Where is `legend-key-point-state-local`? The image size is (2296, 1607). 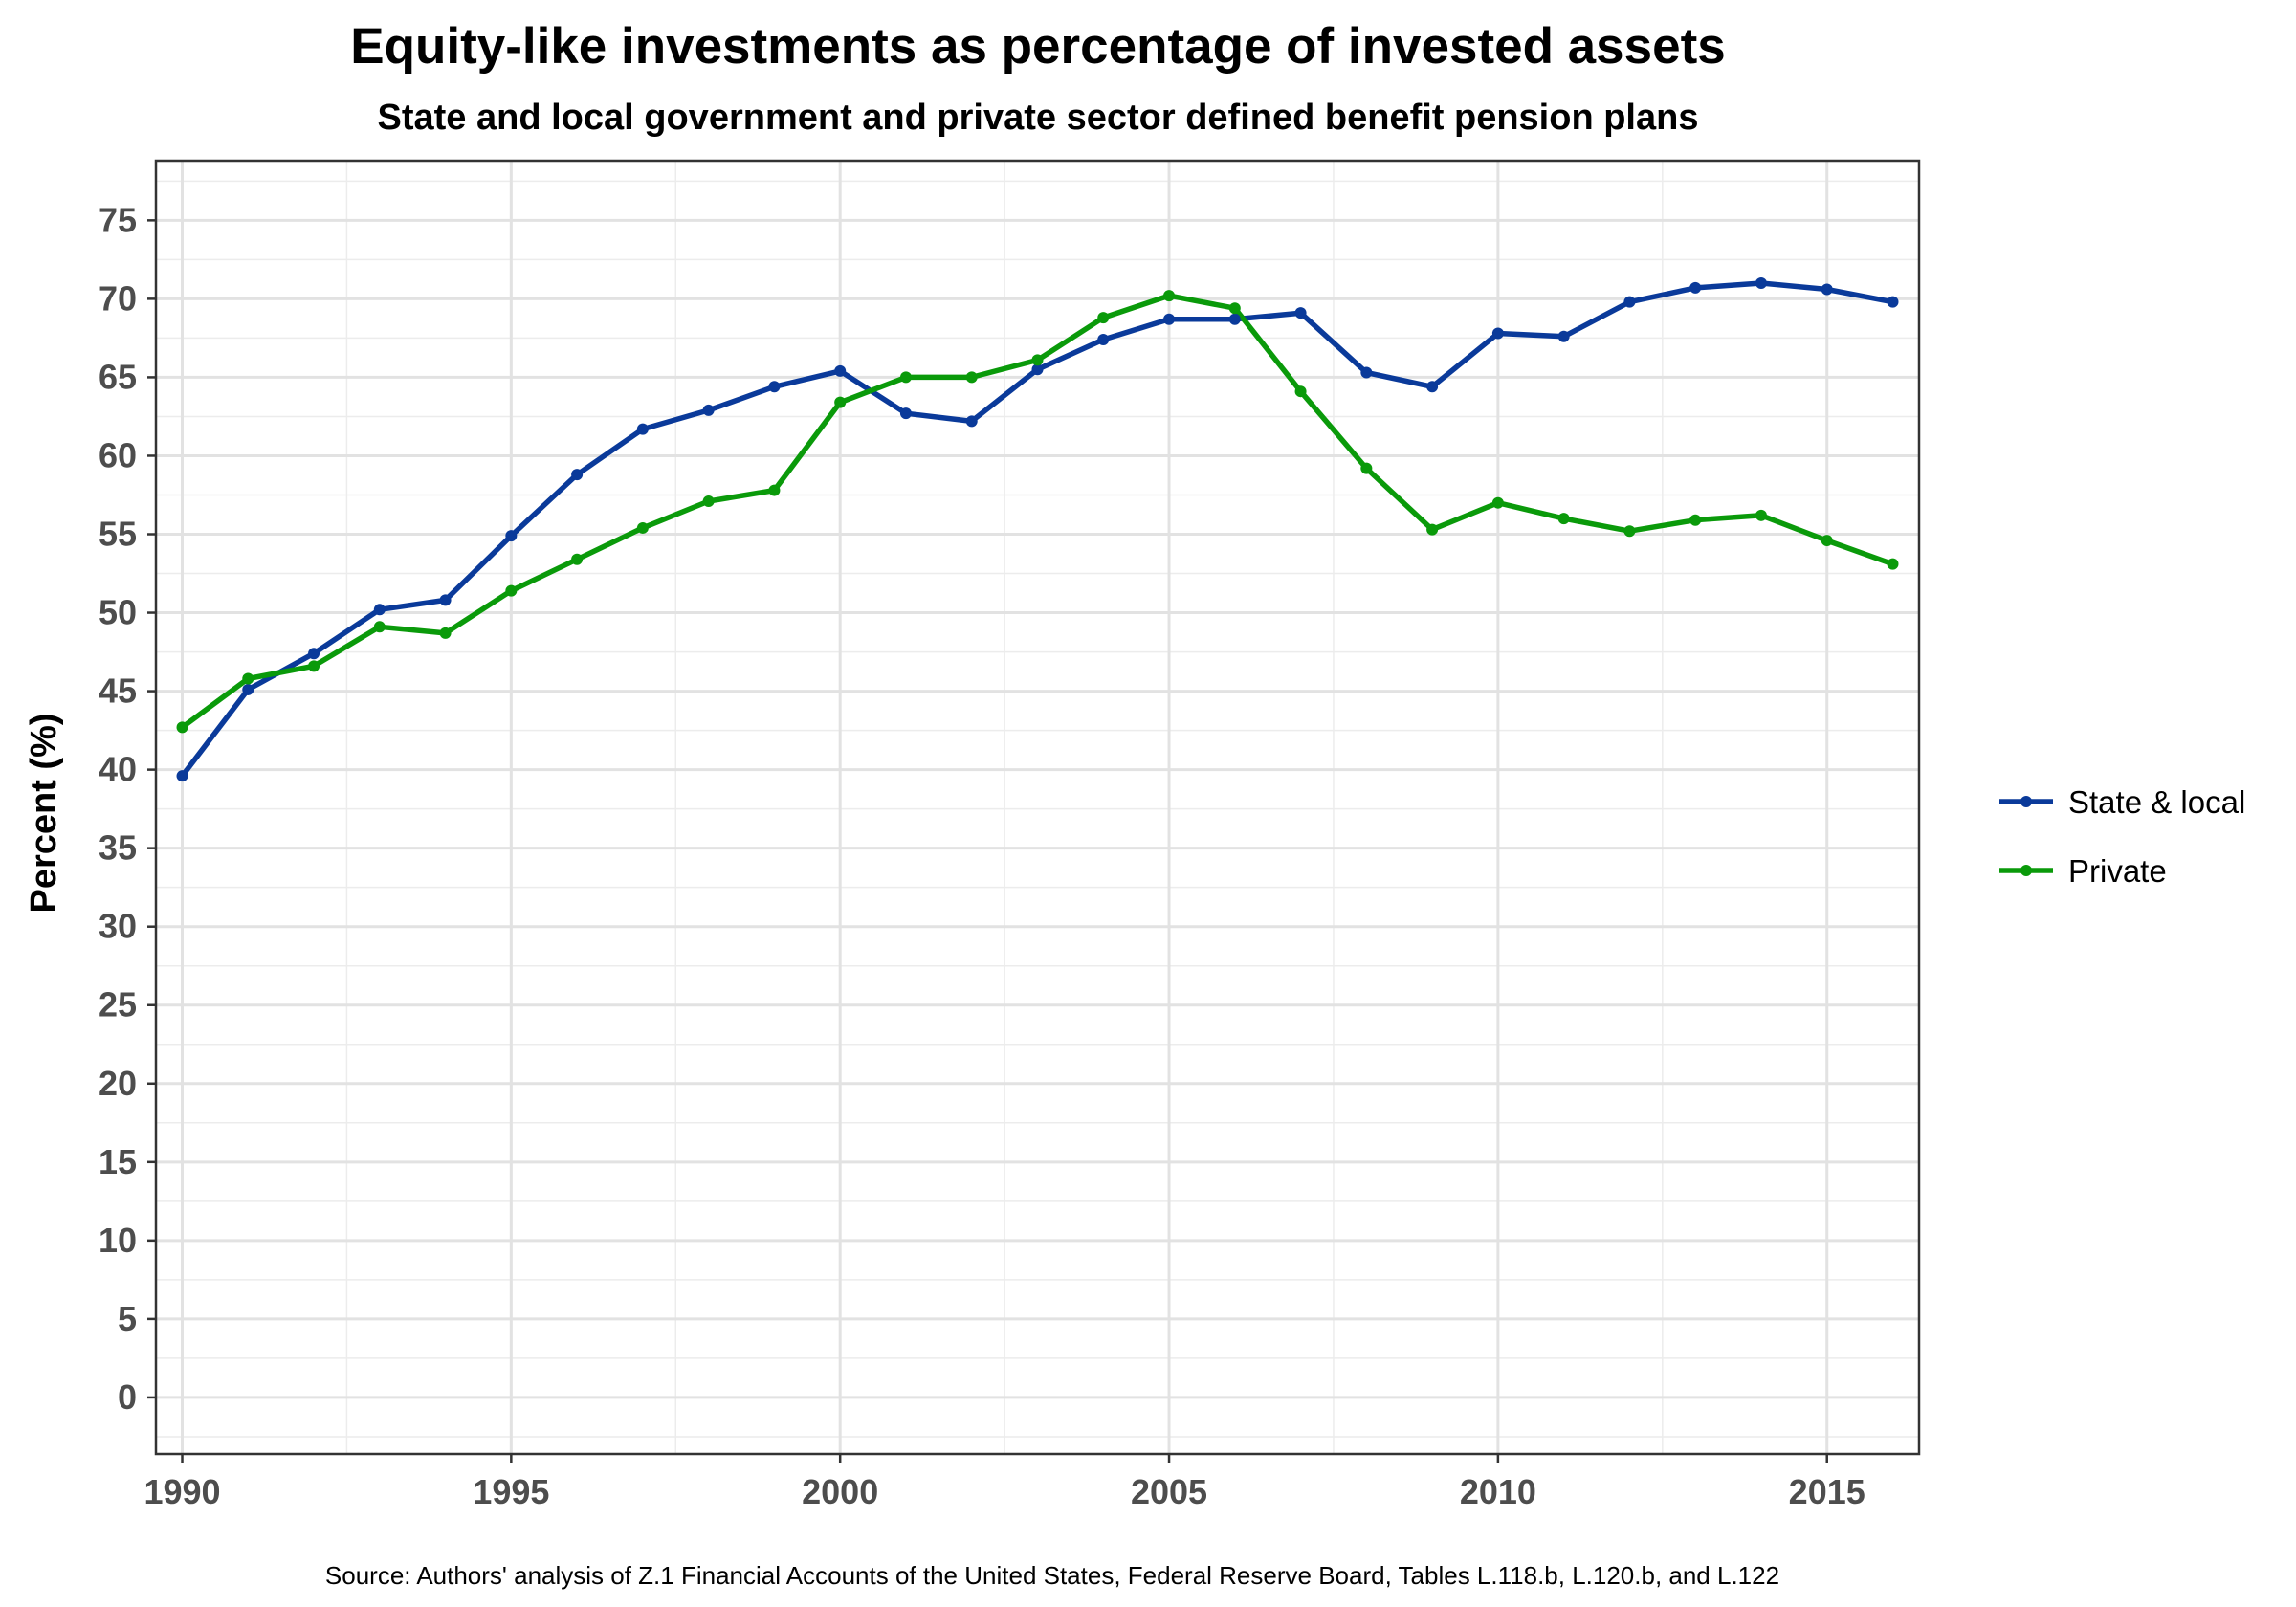
legend-key-point-state-local is located at coordinates (2026, 801).